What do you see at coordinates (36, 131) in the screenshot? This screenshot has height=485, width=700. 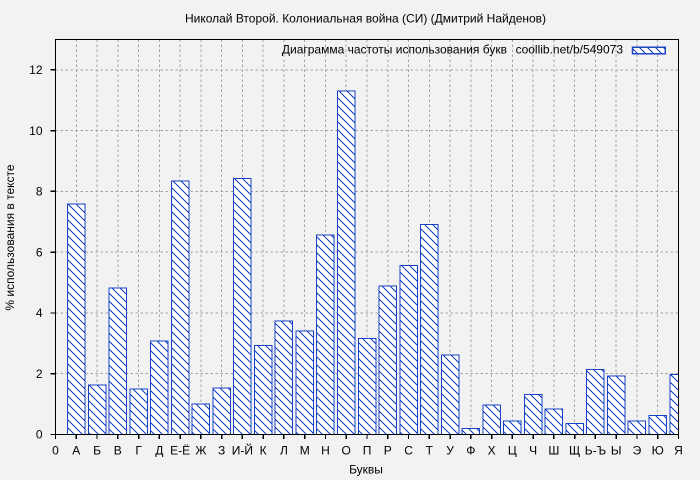 I see `svg-text: 10` at bounding box center [36, 131].